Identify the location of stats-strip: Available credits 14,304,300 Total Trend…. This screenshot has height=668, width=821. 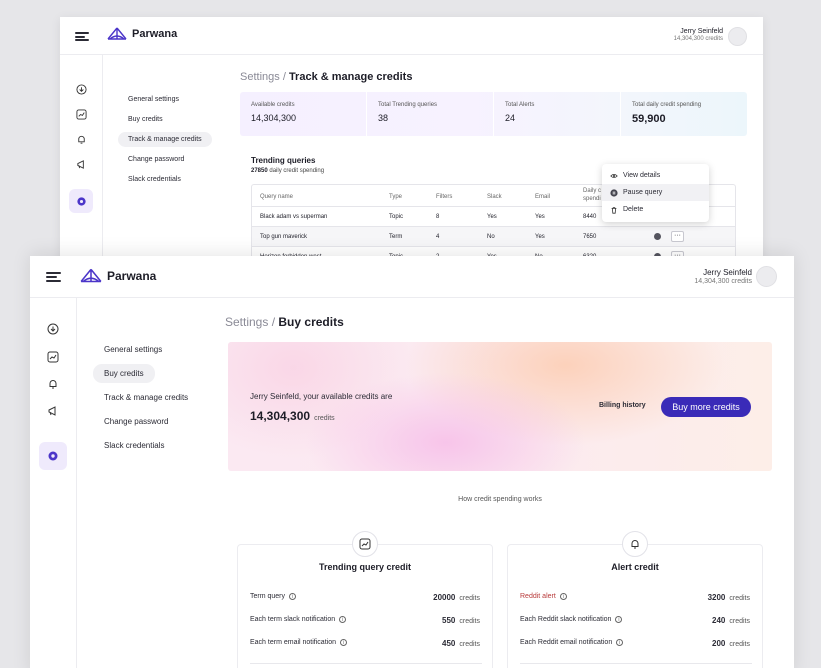
(493, 114).